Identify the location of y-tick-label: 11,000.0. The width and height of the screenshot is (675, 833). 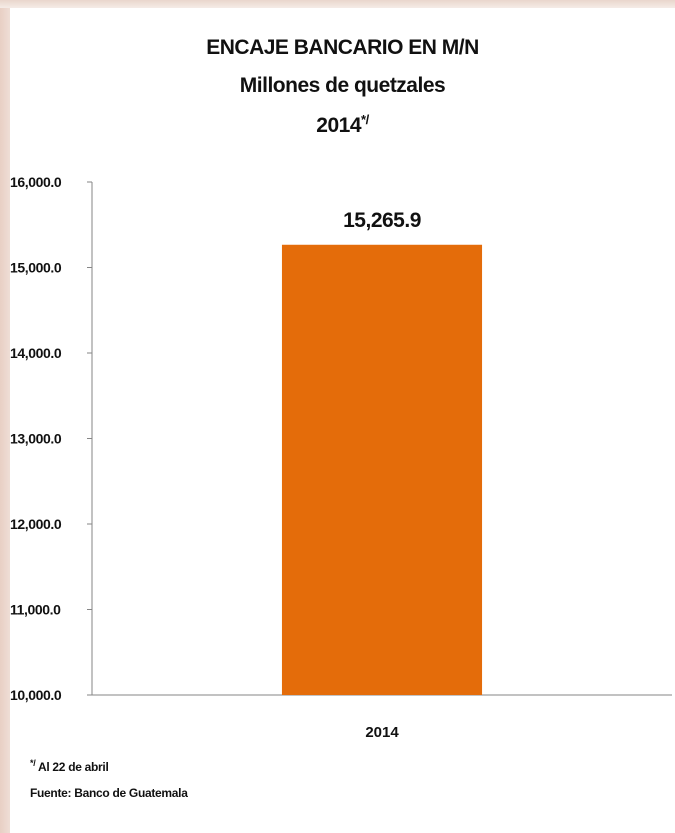
(35, 610).